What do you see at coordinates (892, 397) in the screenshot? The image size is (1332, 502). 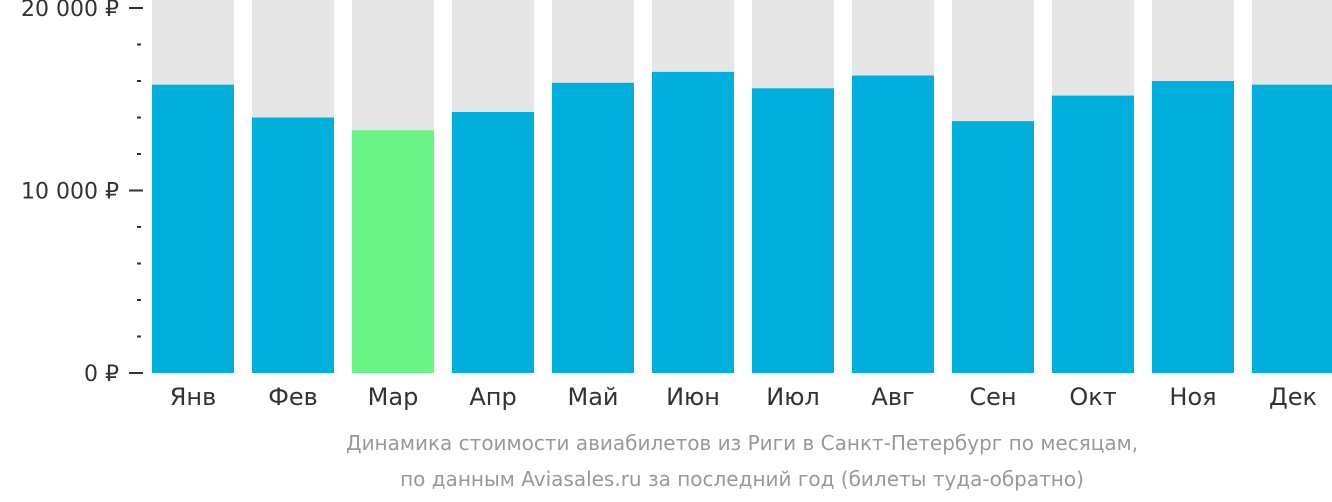 I see `x-tick-label: Авг` at bounding box center [892, 397].